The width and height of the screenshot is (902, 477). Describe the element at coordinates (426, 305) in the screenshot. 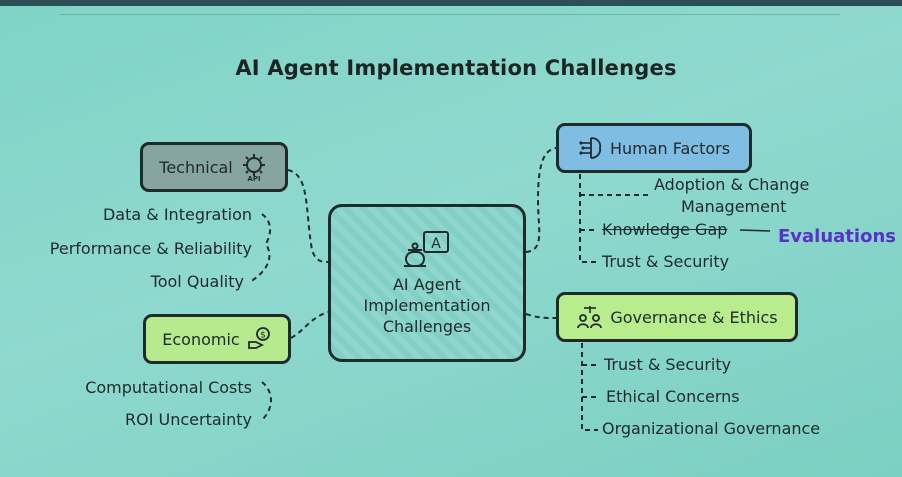

I see `center-line-2: Implementation` at that location.